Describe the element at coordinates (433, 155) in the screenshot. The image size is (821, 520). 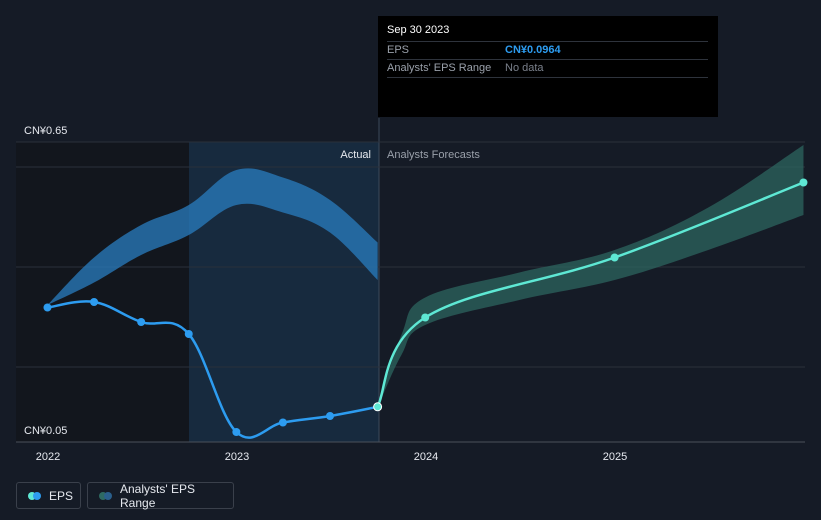
I see `region-label-forecast: Analysts Forecasts` at that location.